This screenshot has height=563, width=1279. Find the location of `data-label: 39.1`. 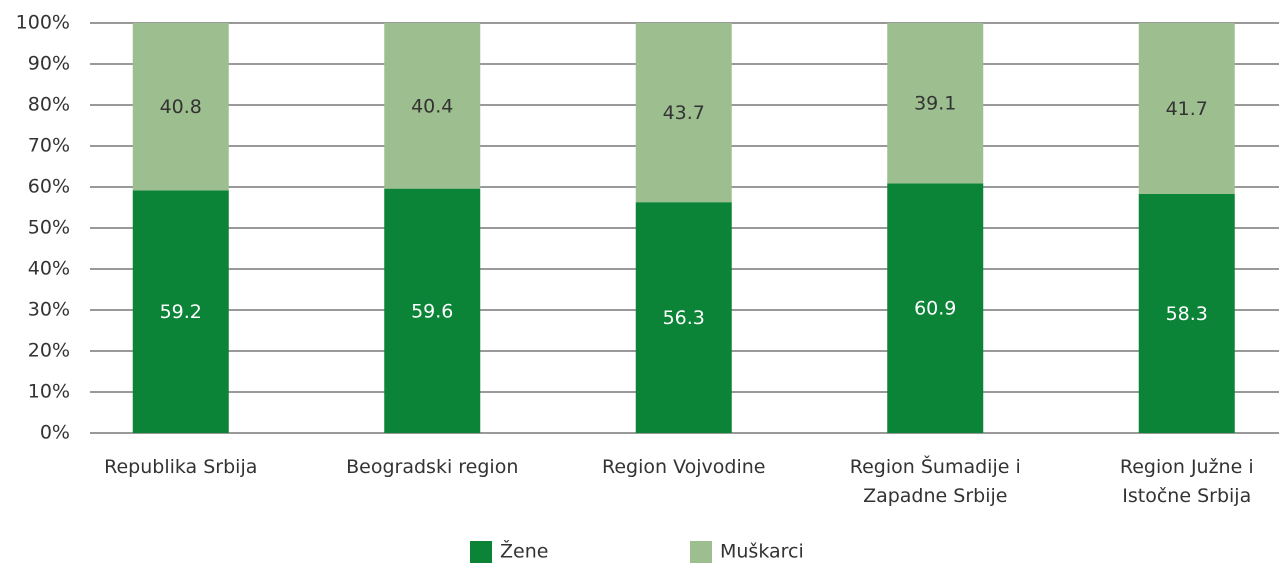

data-label: 39.1 is located at coordinates (935, 104).